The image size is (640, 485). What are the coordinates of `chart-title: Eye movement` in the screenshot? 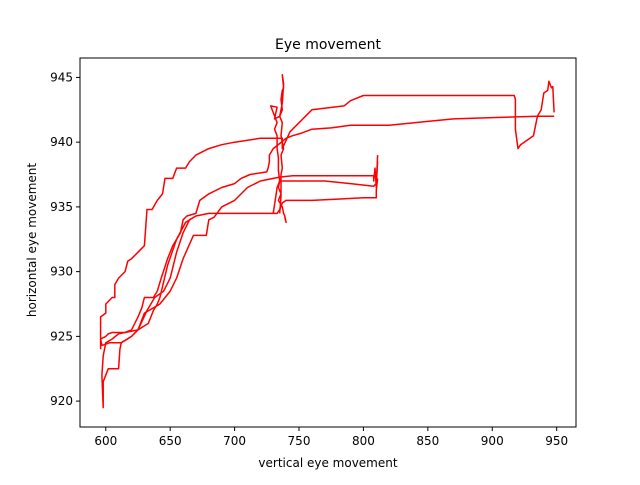 It's located at (328, 45).